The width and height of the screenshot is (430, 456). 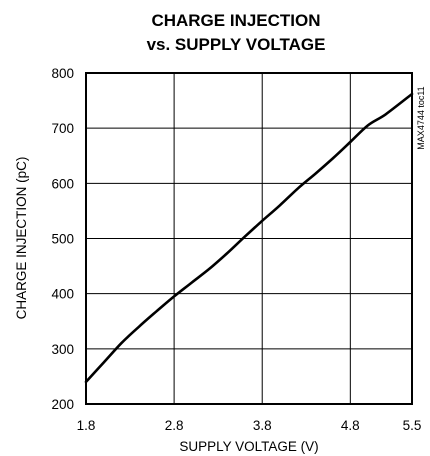 I want to click on y-tick-label: 500, so click(x=62, y=239).